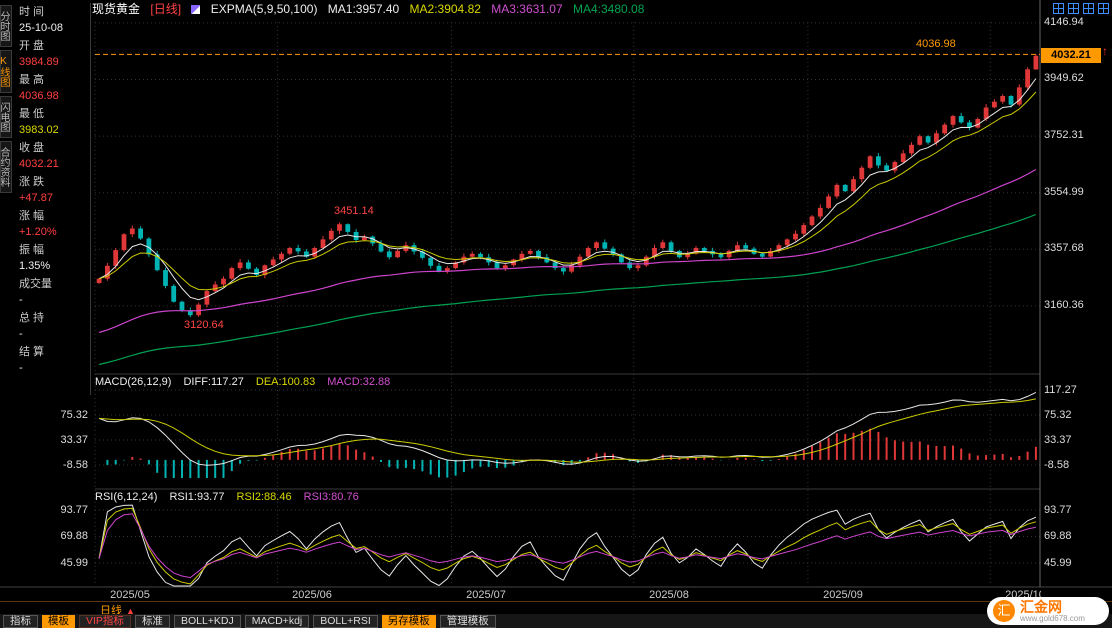 This screenshot has width=1112, height=628. Describe the element at coordinates (197, 497) in the screenshot. I see `rsi1-value: RSI1:93.77` at that location.